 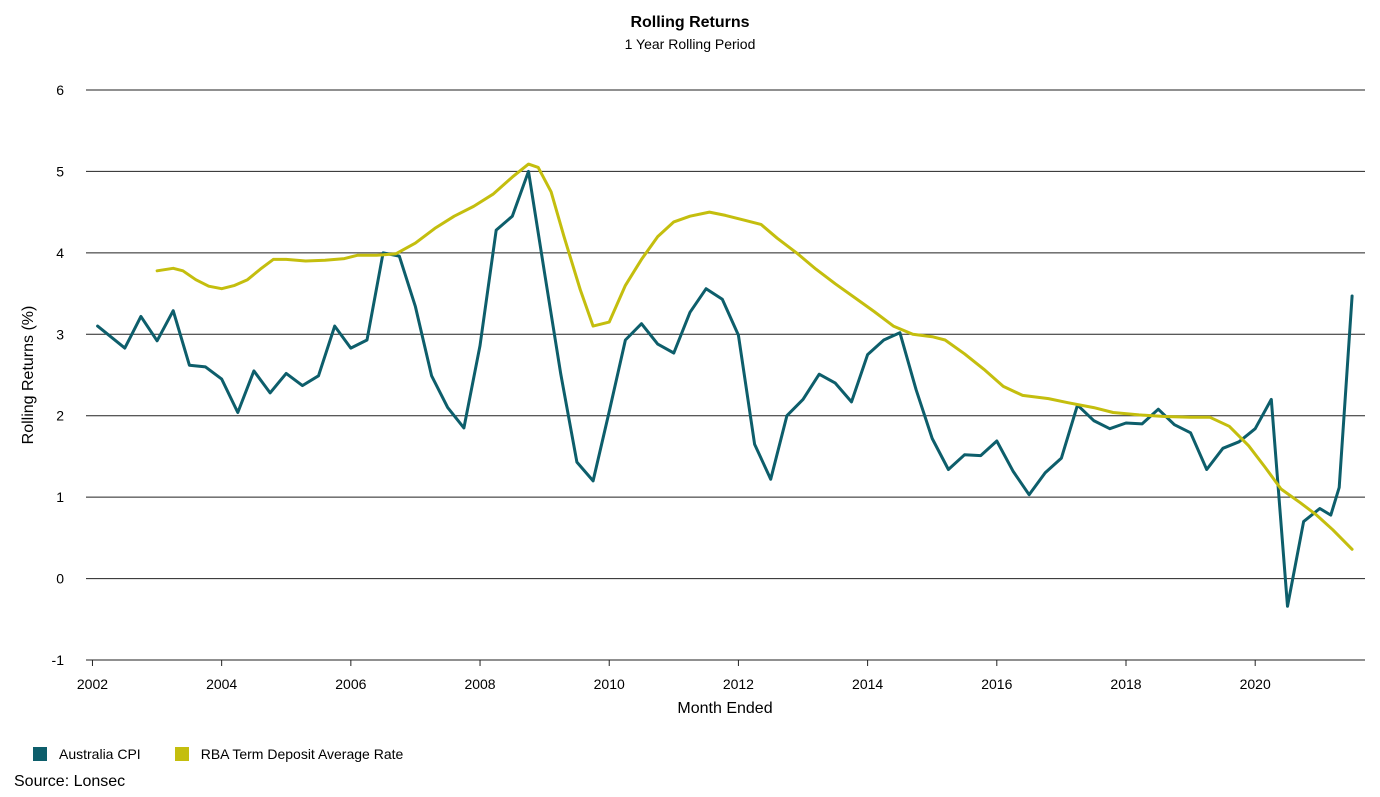 I want to click on legend-swatch-cpi, so click(x=40, y=754).